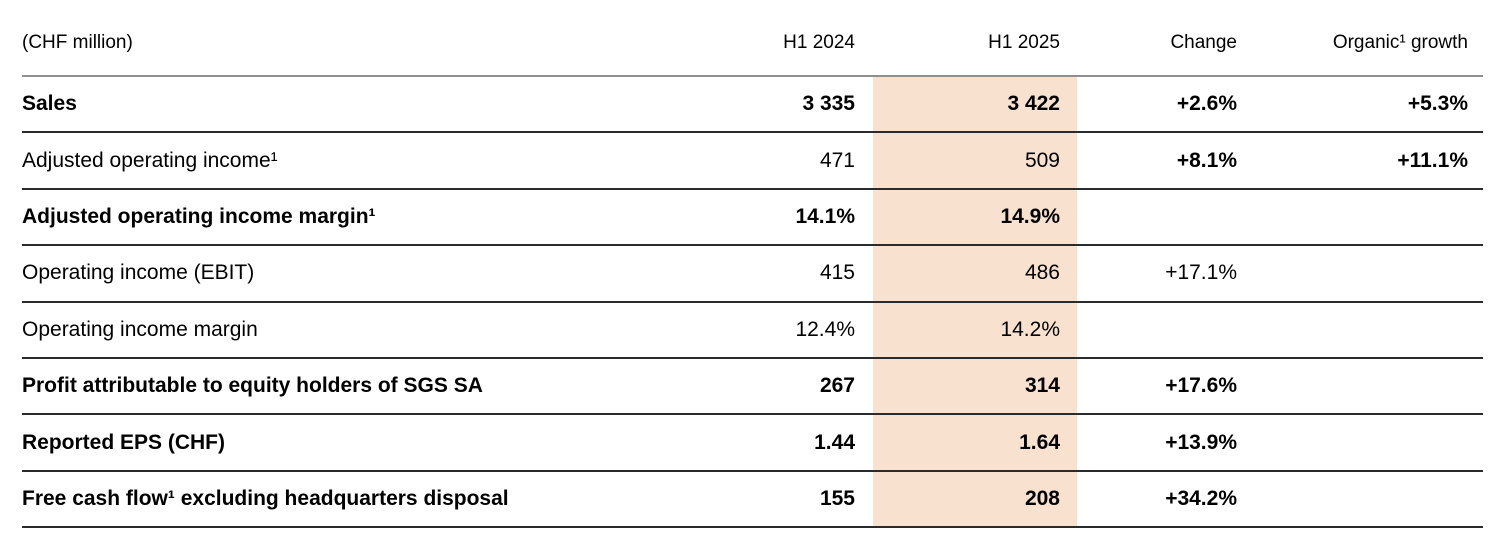 The width and height of the screenshot is (1504, 555). I want to click on column-header-change: Change, so click(1203, 42).